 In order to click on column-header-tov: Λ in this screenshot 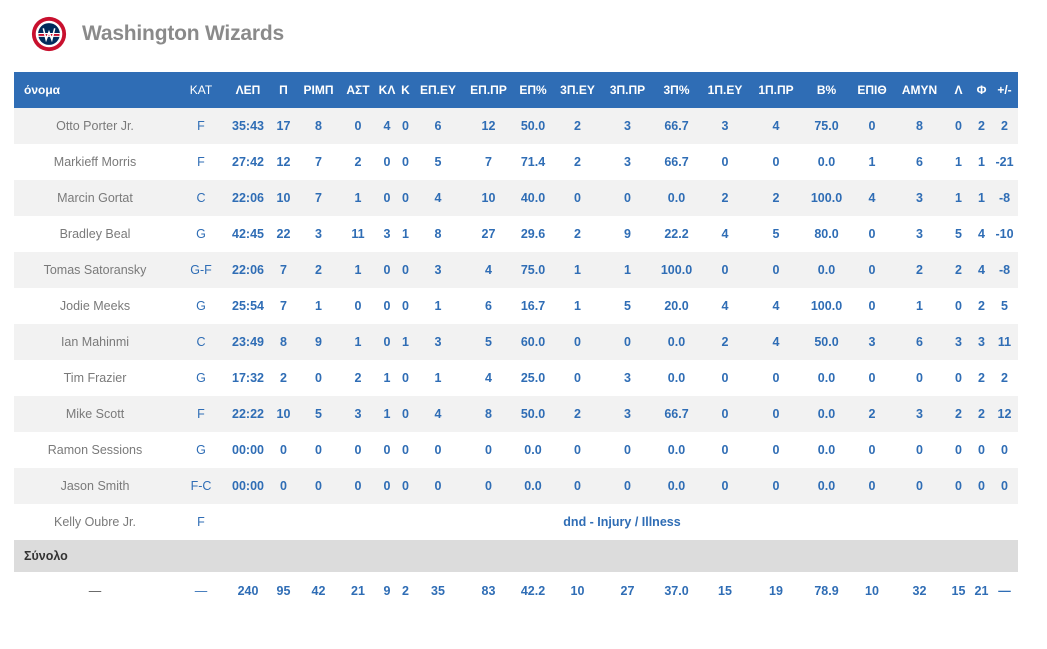, I will do `click(958, 90)`.